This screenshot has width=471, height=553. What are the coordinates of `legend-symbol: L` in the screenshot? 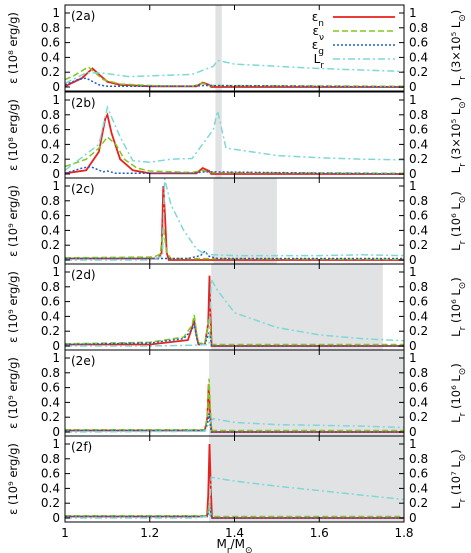 It's located at (317, 59).